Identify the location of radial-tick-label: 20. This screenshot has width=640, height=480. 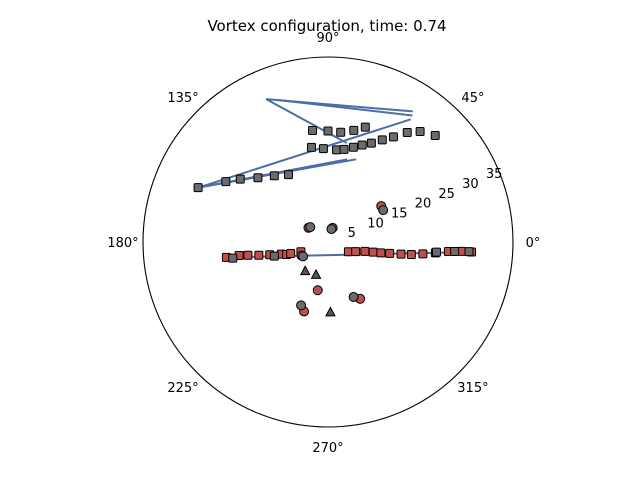
(423, 204).